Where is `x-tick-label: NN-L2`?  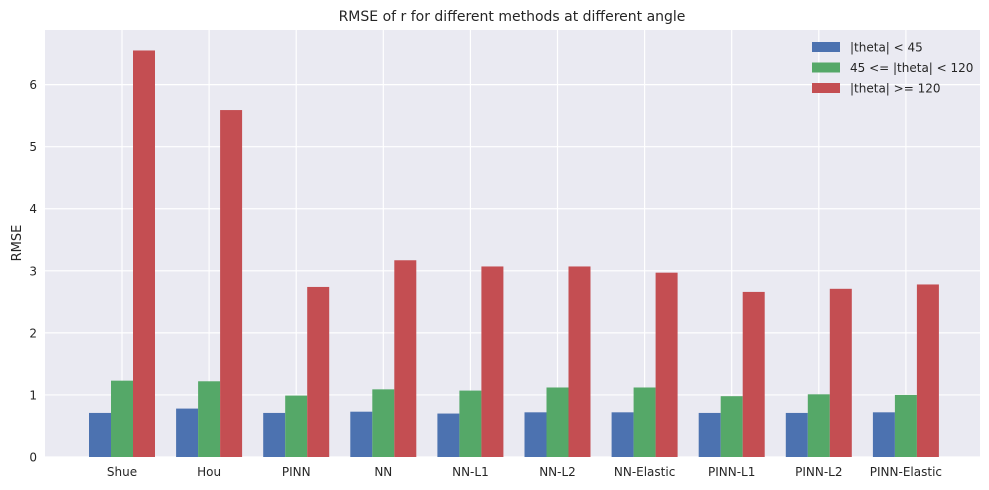 x-tick-label: NN-L2 is located at coordinates (557, 472).